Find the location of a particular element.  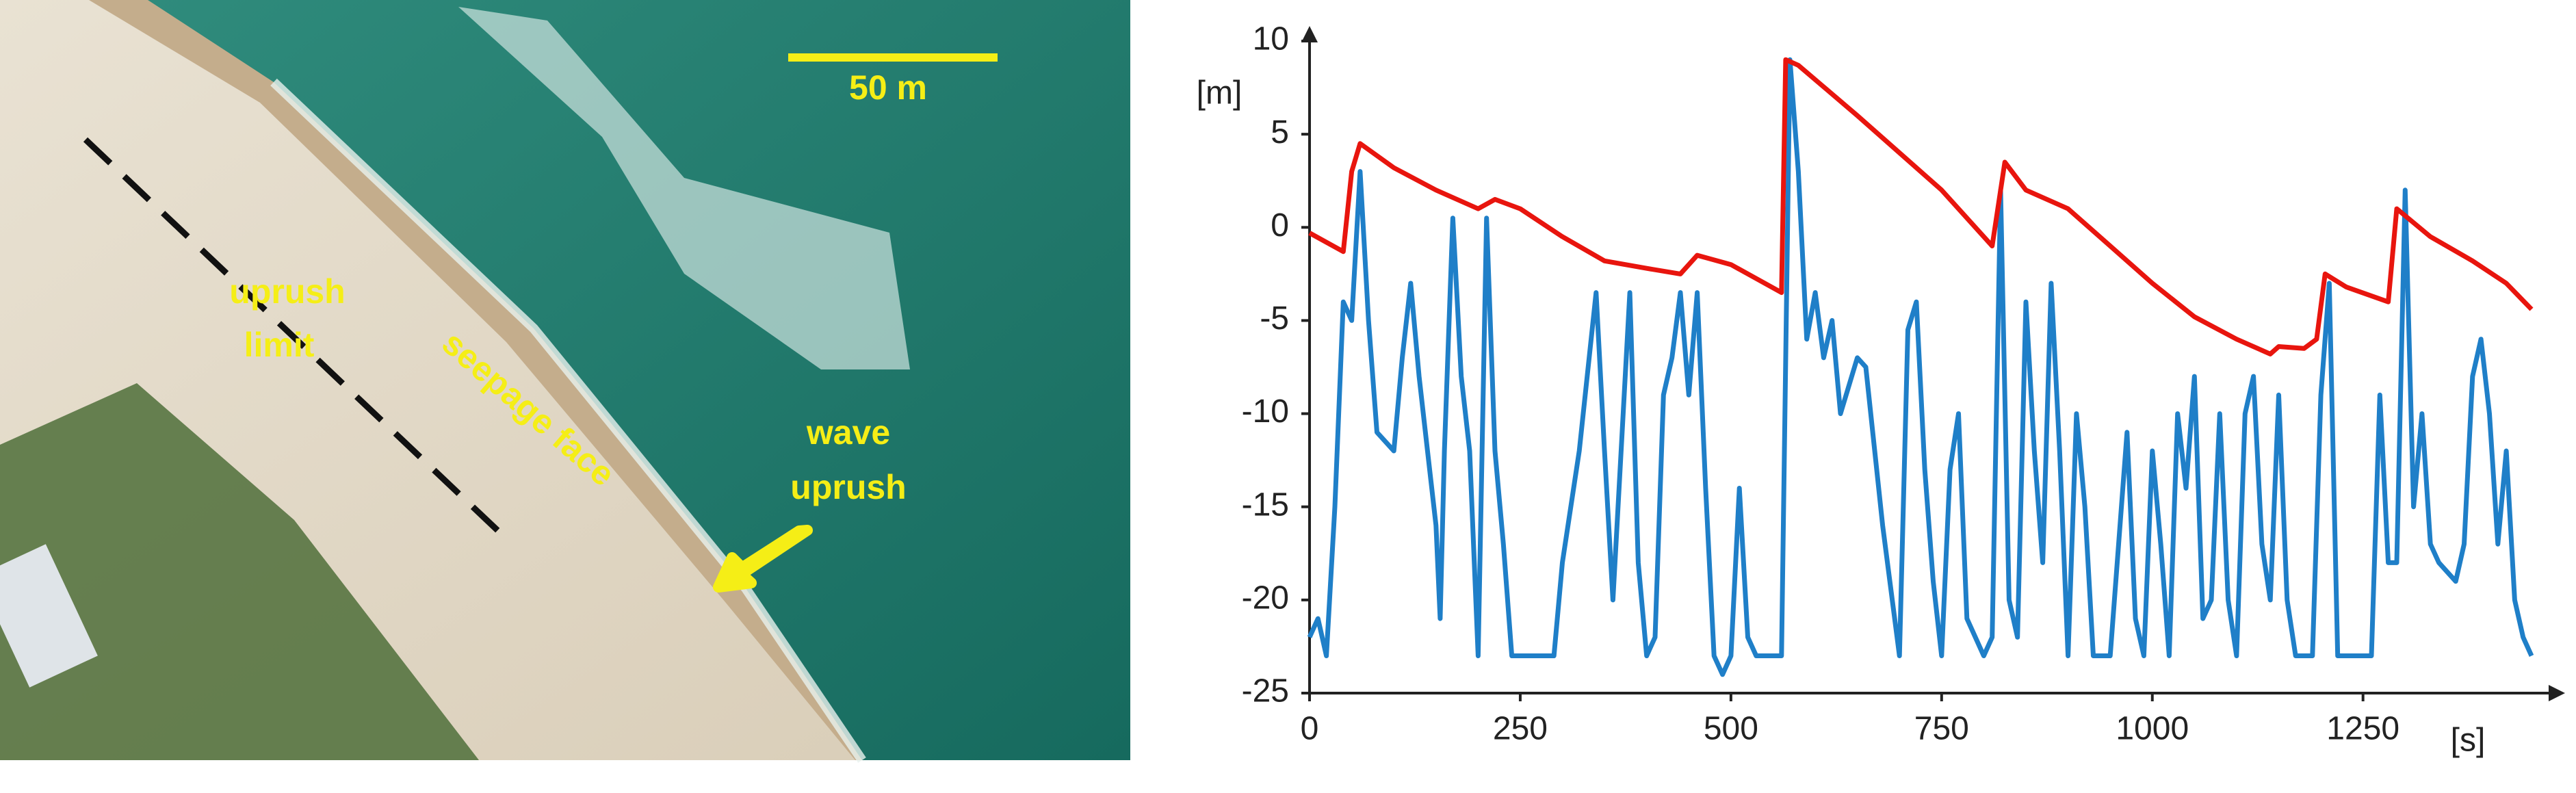

y-tick-label: 10 is located at coordinates (1271, 39).